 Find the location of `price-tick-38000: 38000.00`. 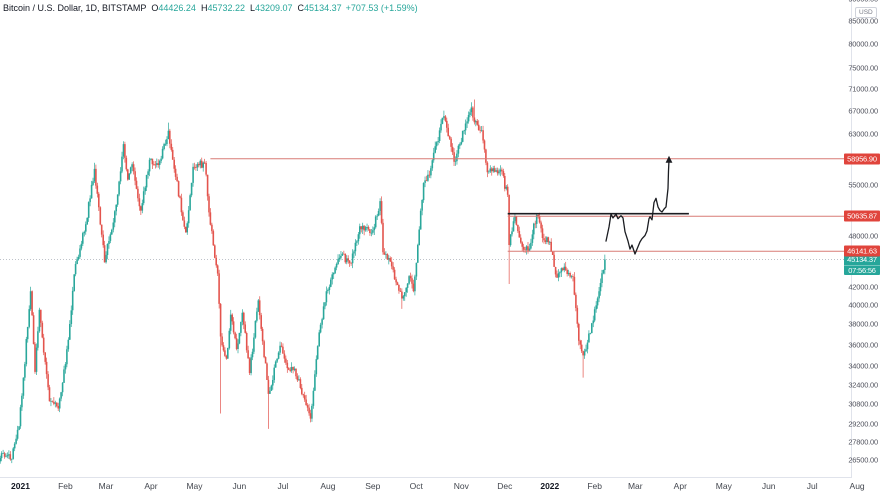

price-tick-38000: 38000.00 is located at coordinates (863, 324).